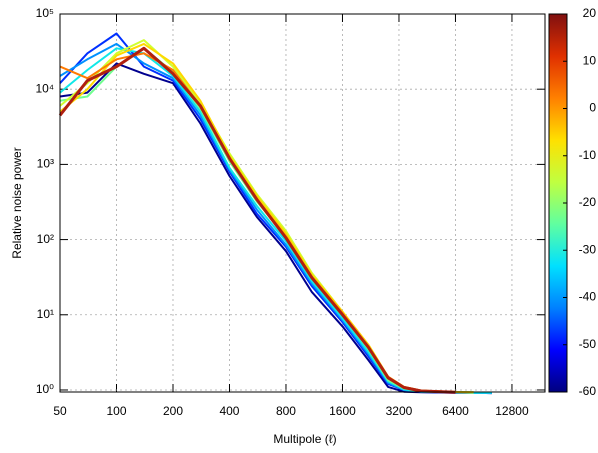 This screenshot has width=598, height=453. I want to click on colorbar-tick-label: -50, so click(588, 344).